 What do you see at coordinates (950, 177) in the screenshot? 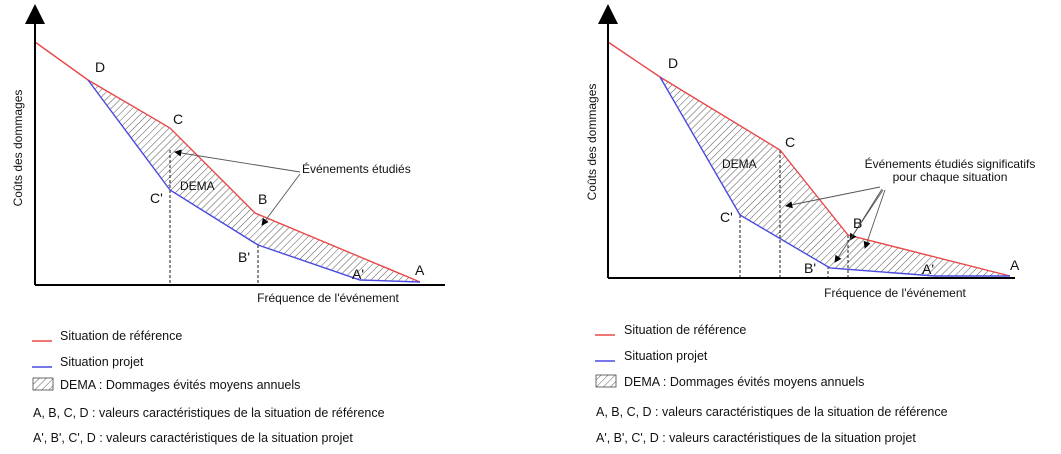
I see `annotation: pour chaque situation` at bounding box center [950, 177].